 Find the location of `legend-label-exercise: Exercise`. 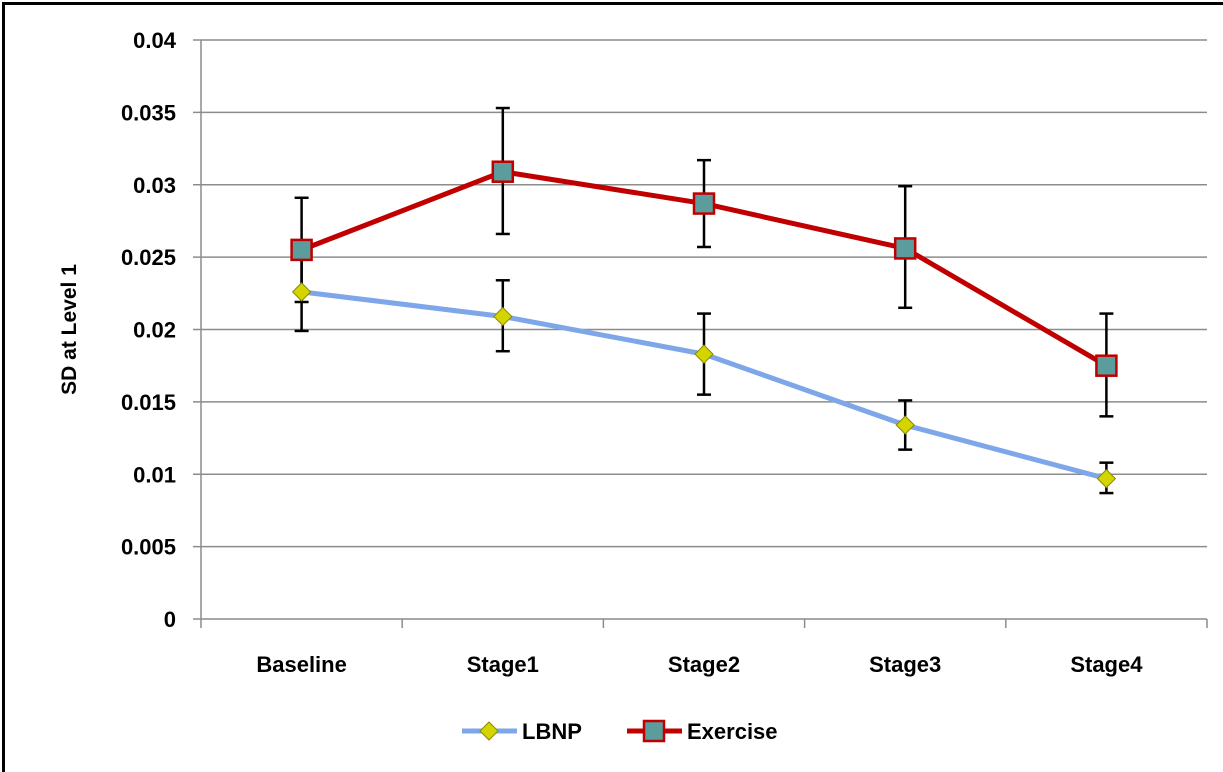

legend-label-exercise: Exercise is located at coordinates (732, 731).